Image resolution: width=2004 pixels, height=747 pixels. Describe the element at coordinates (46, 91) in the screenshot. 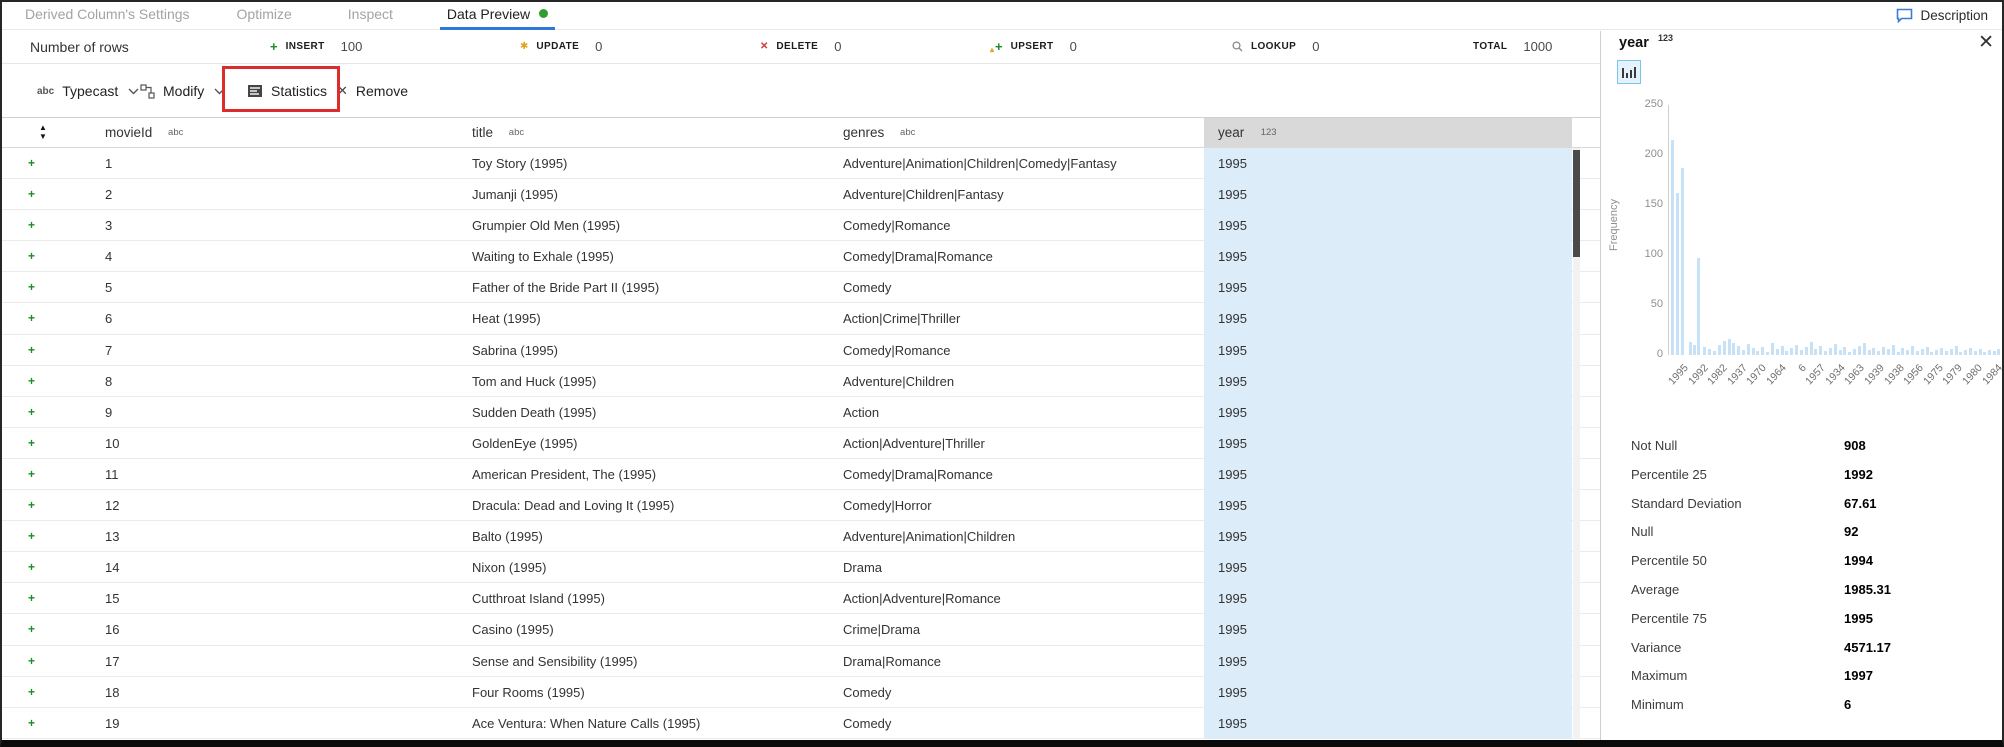

I see `abc-type-icon: abc` at that location.